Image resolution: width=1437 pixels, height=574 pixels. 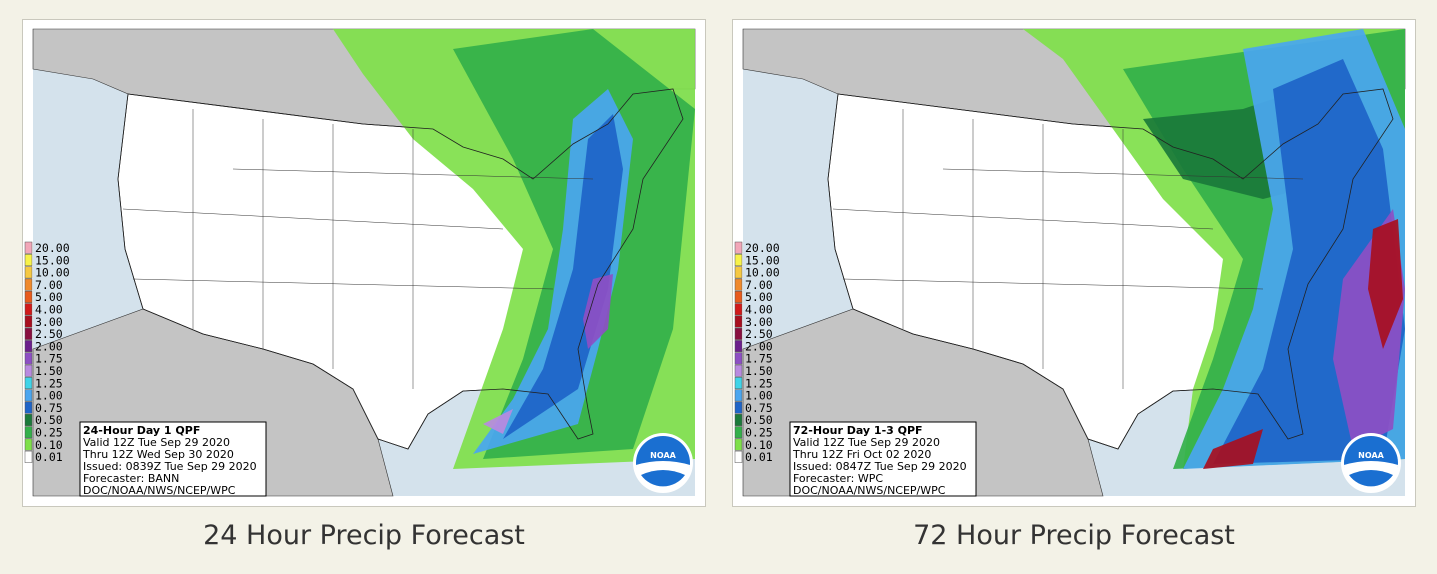 I want to click on info-line: Issued: 0847Z Tue Sep 29 2020, so click(x=880, y=466).